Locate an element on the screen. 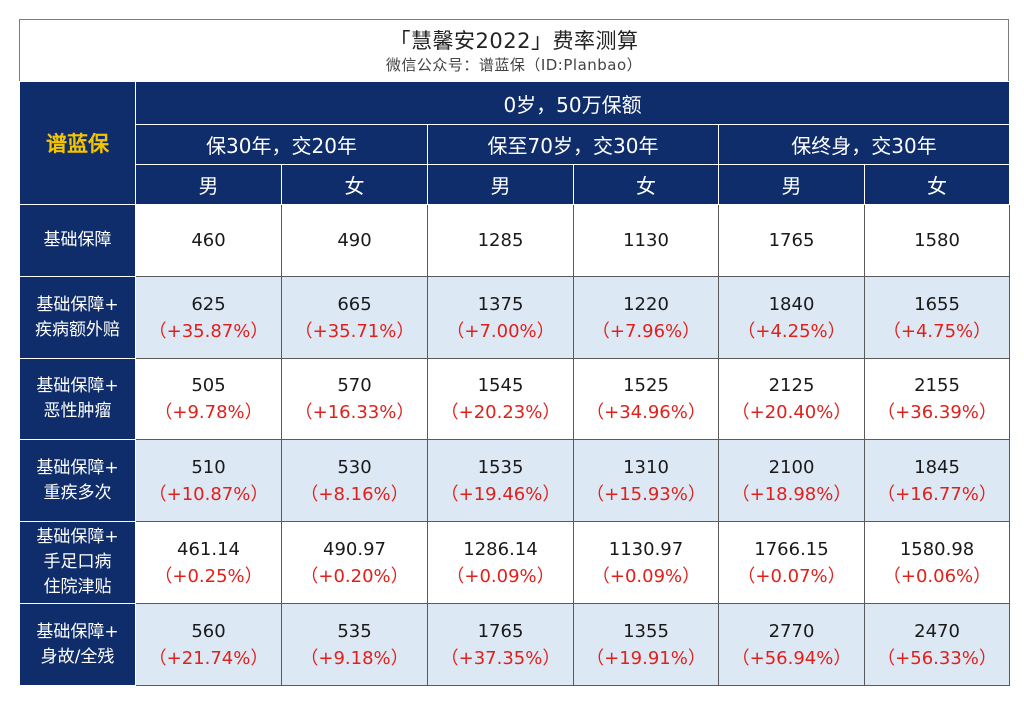 The width and height of the screenshot is (1024, 703). row-label-line: 基础保障+ is located at coordinates (77, 386).